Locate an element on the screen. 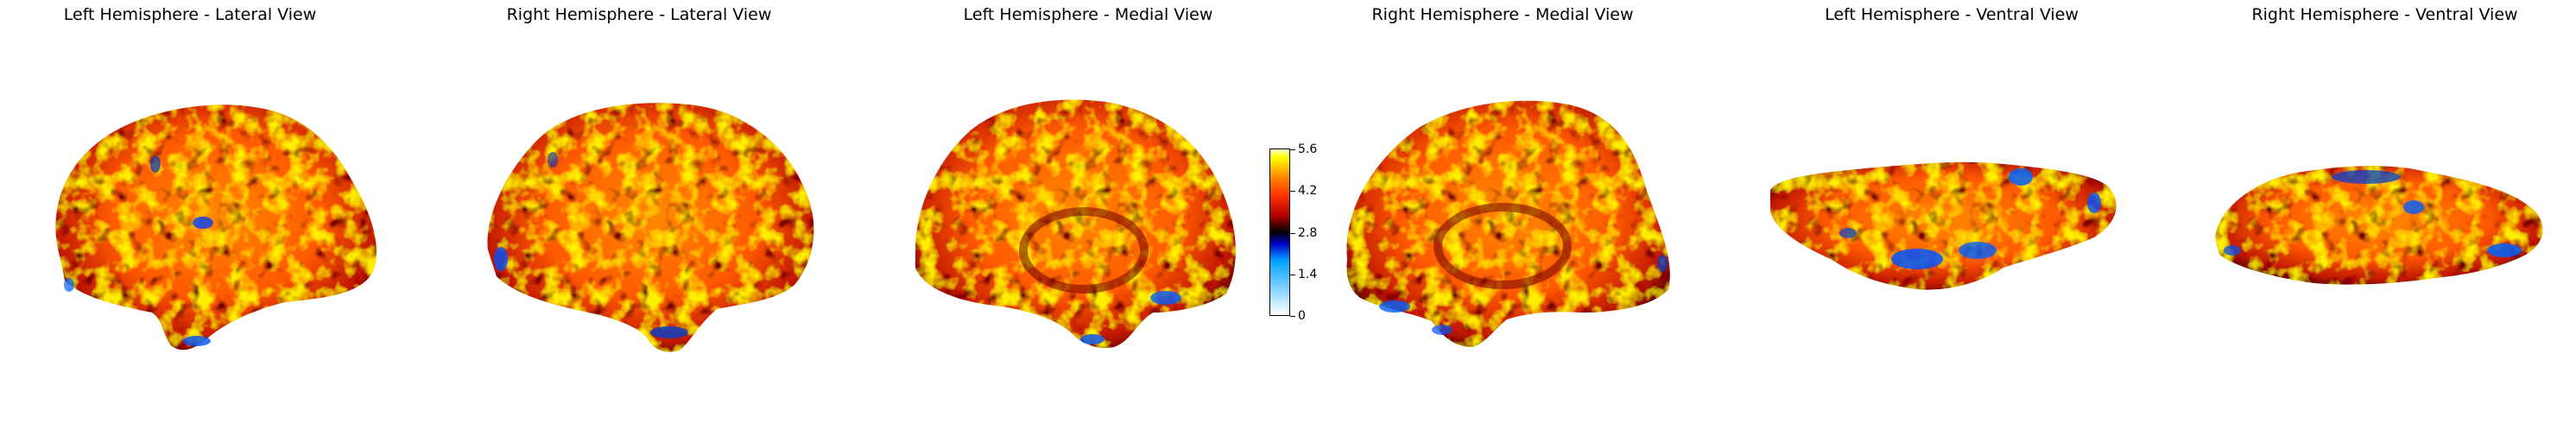  panel-right-ventral: Right Hemisphere - Ventral View is located at coordinates (2384, 221).